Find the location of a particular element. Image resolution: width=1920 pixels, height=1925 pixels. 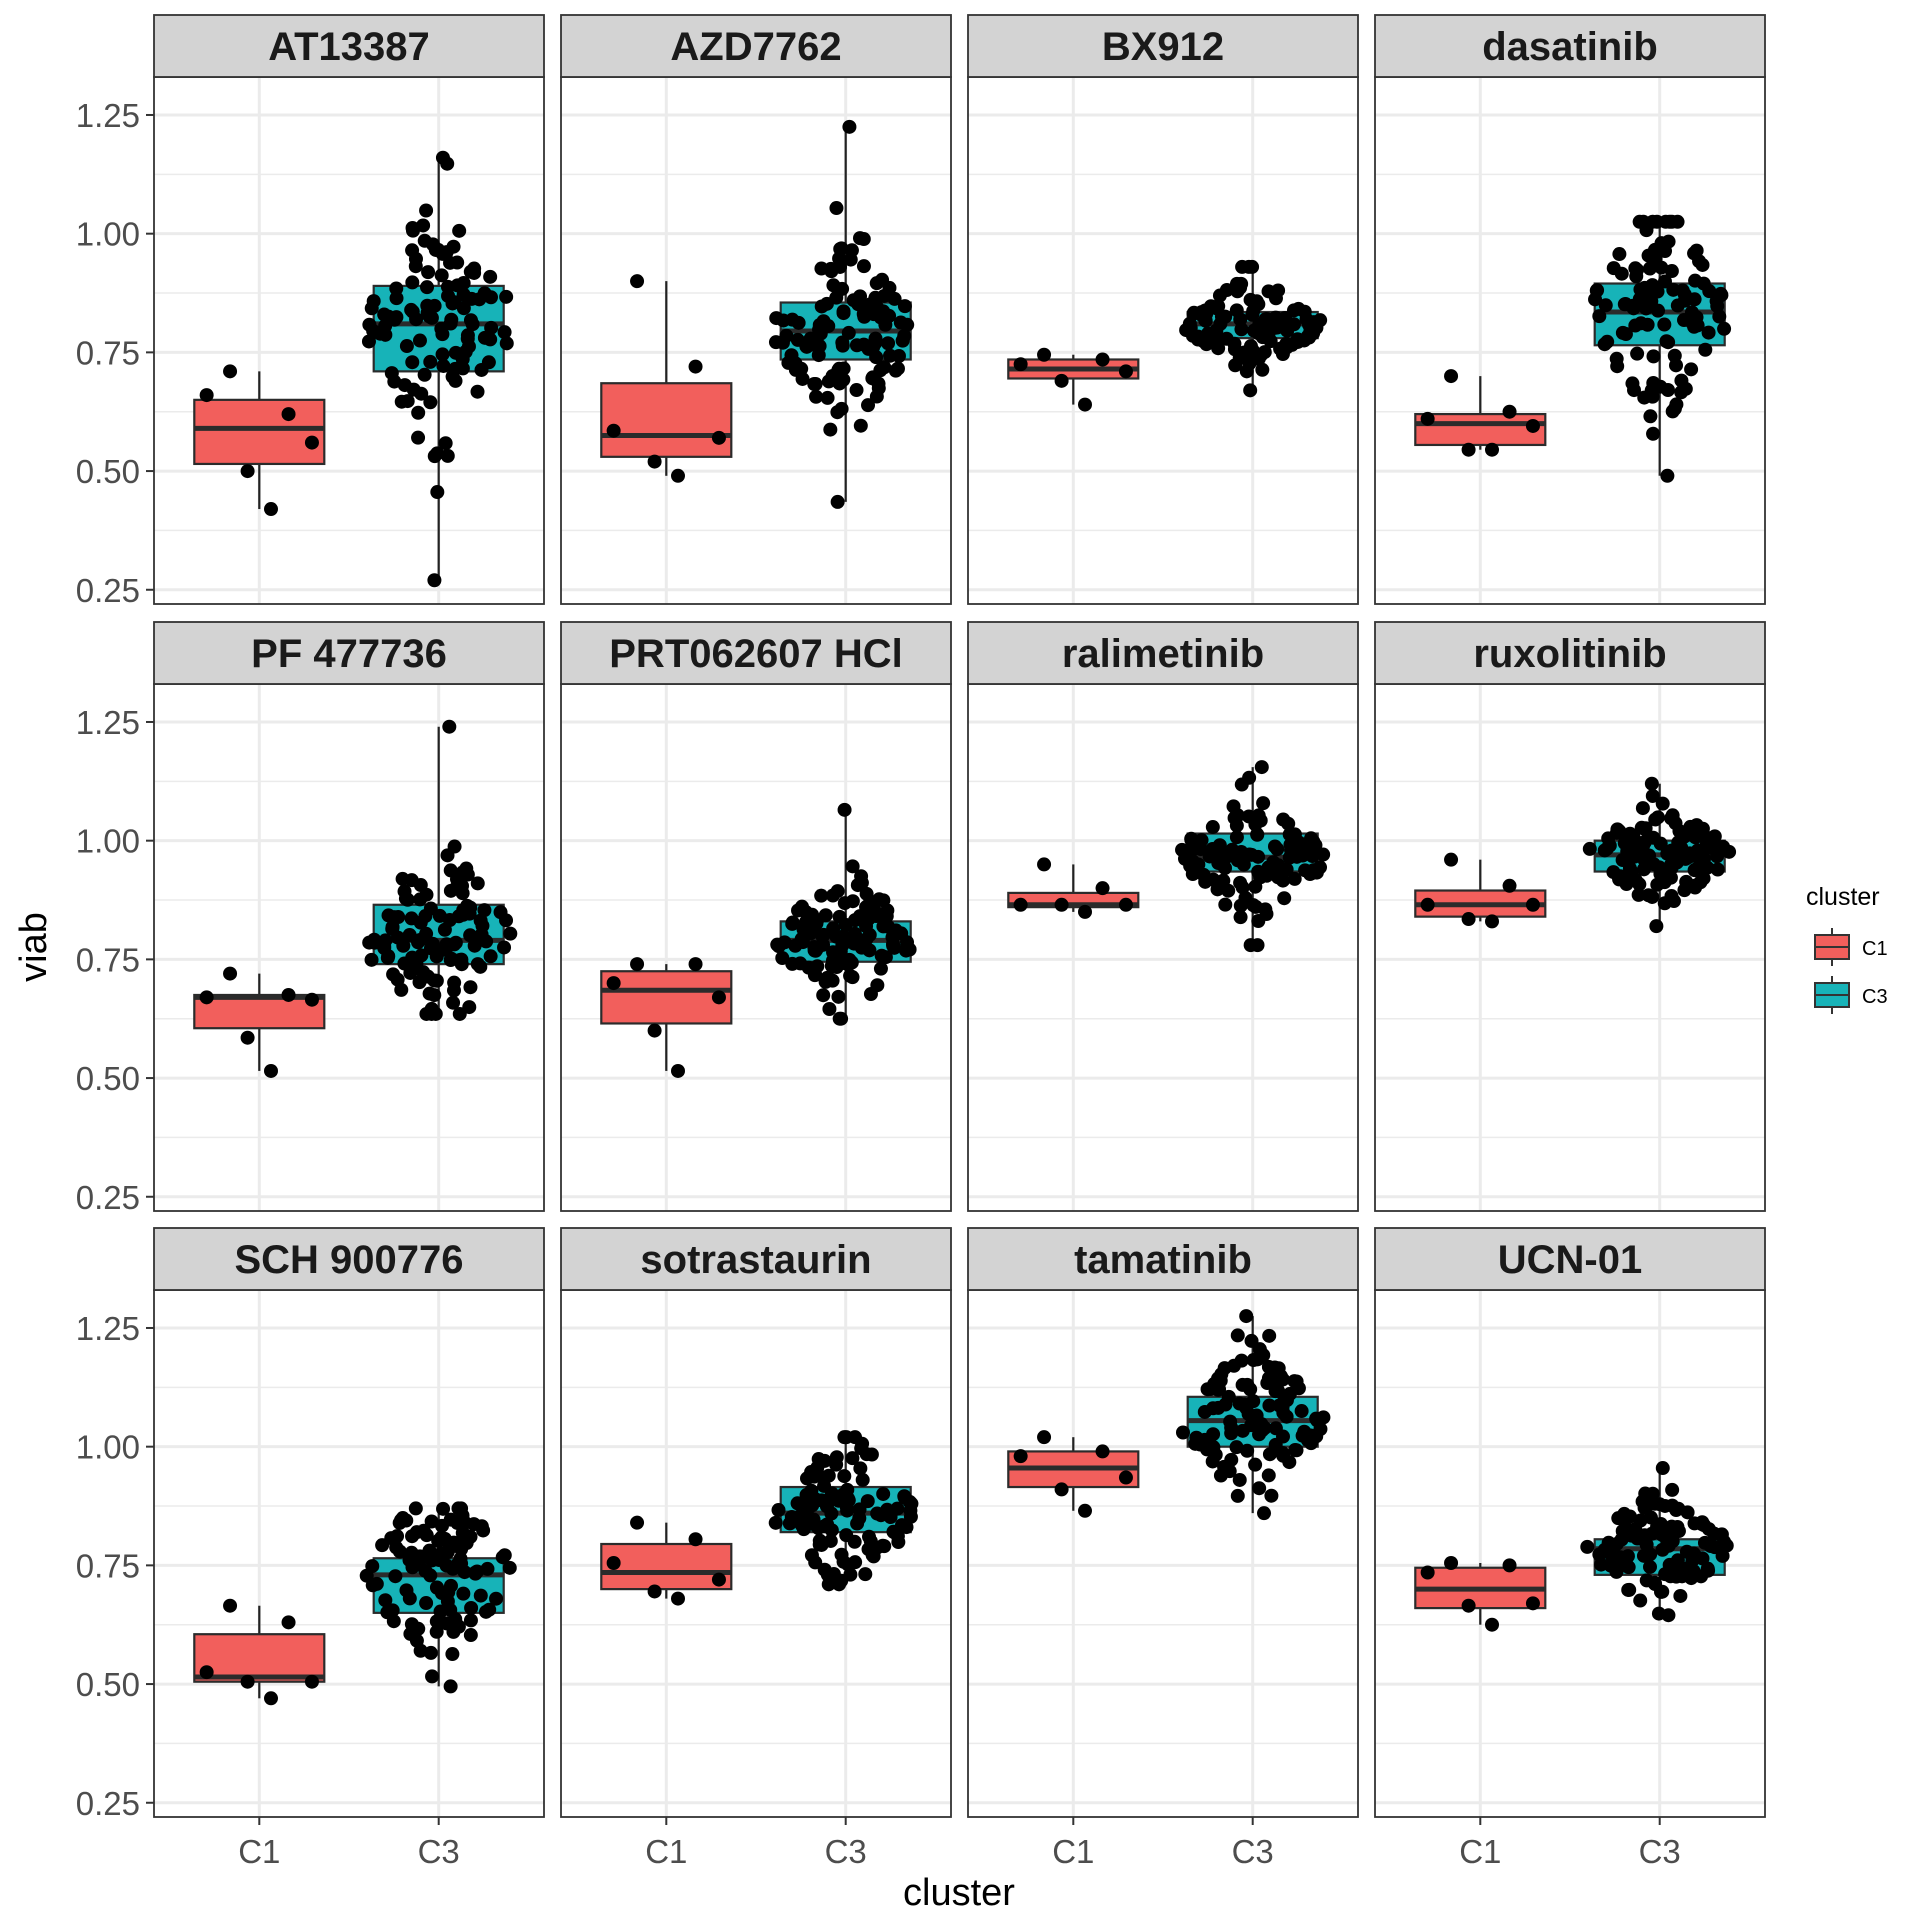

facet-strip-label: SCH 900776 is located at coordinates (348, 1260).